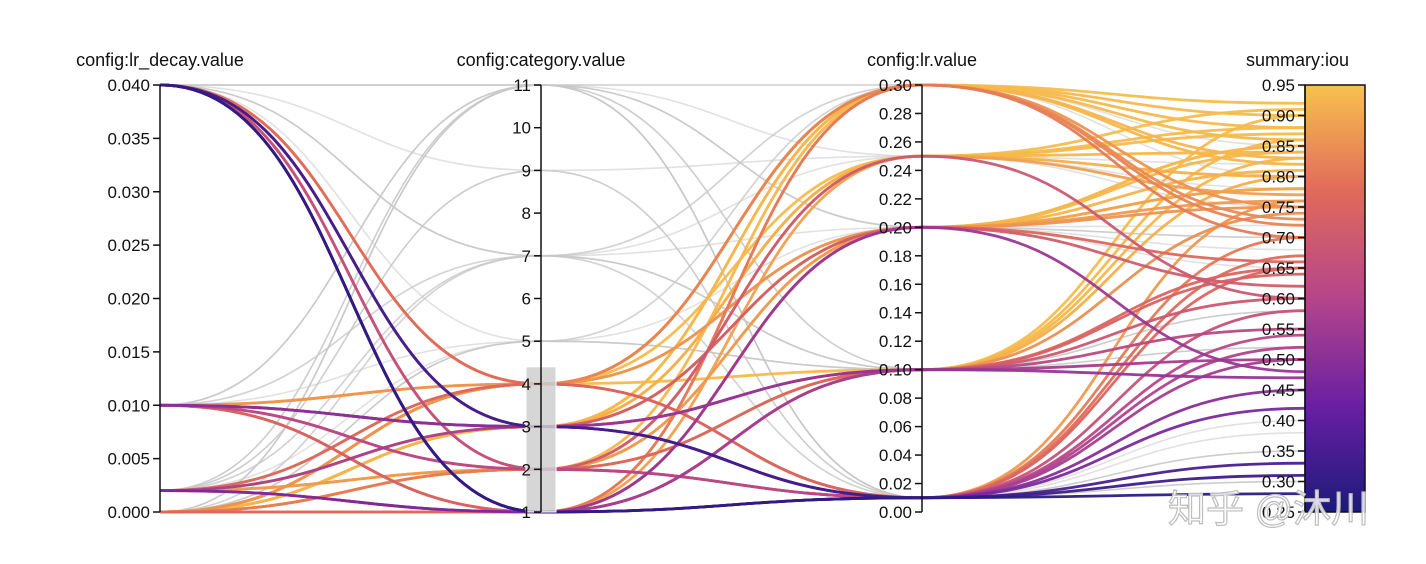 This screenshot has height=564, width=1426. I want to click on tick-label: 0.010, so click(128, 405).